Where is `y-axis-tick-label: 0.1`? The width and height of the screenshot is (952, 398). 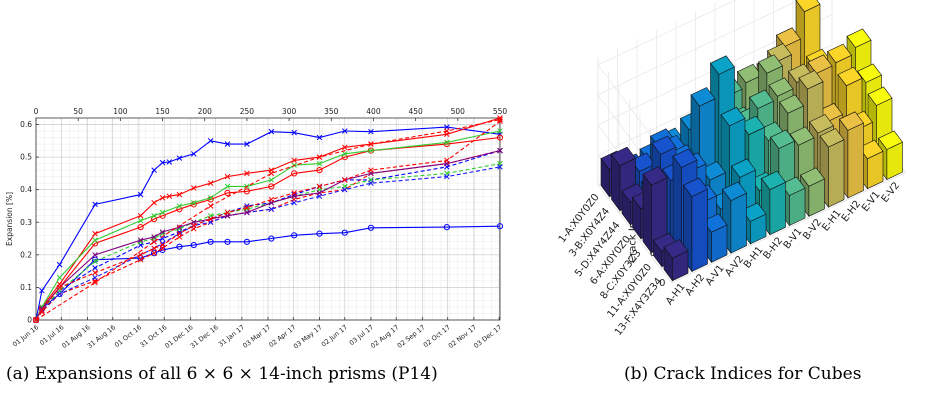
y-axis-tick-label: 0.1 is located at coordinates (26, 287).